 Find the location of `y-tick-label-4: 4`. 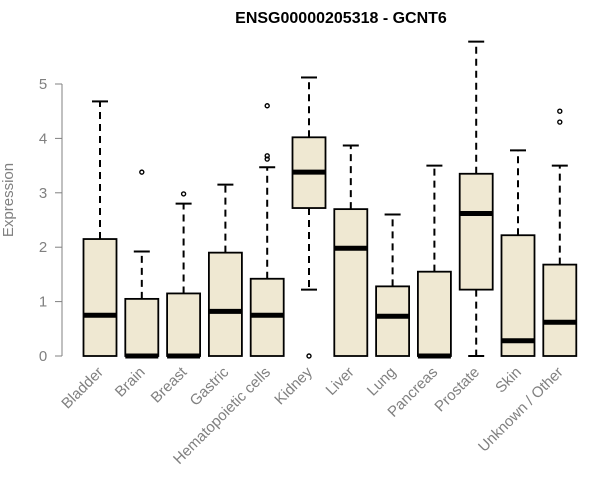

y-tick-label-4: 4 is located at coordinates (43, 138).